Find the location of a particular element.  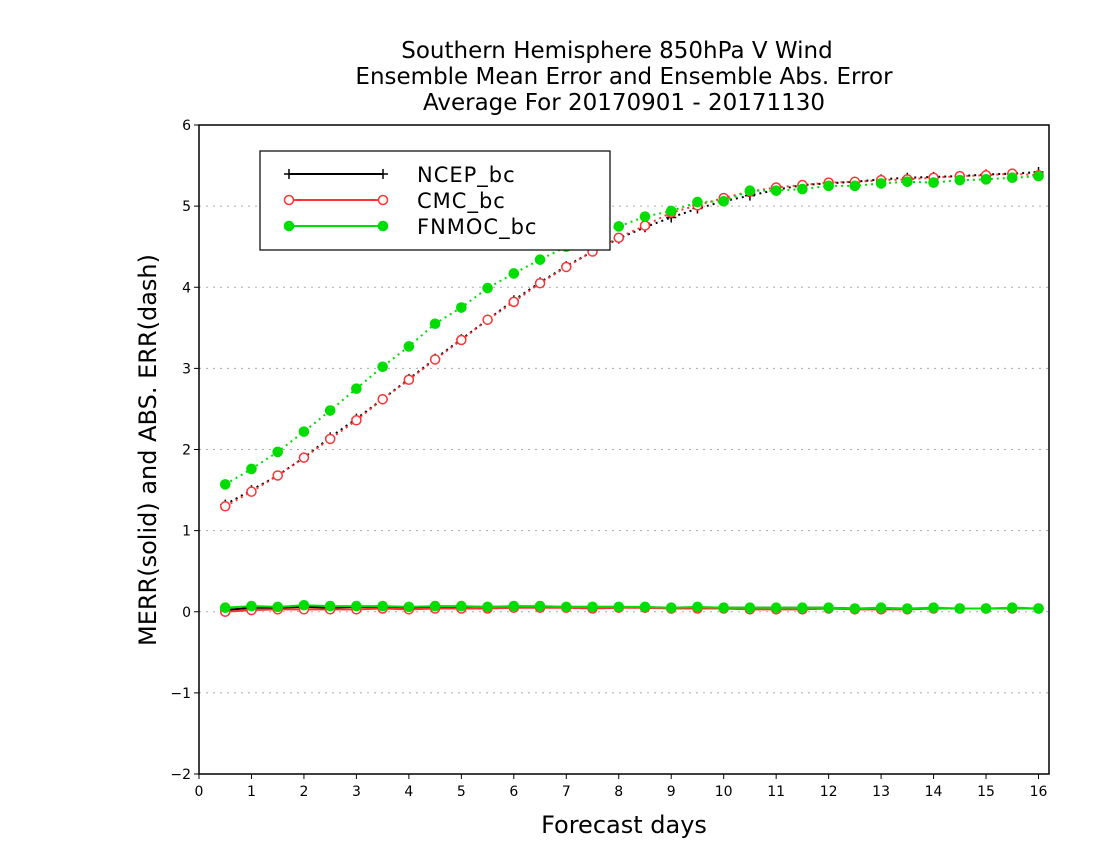

x-tick-label: 10 is located at coordinates (724, 792).